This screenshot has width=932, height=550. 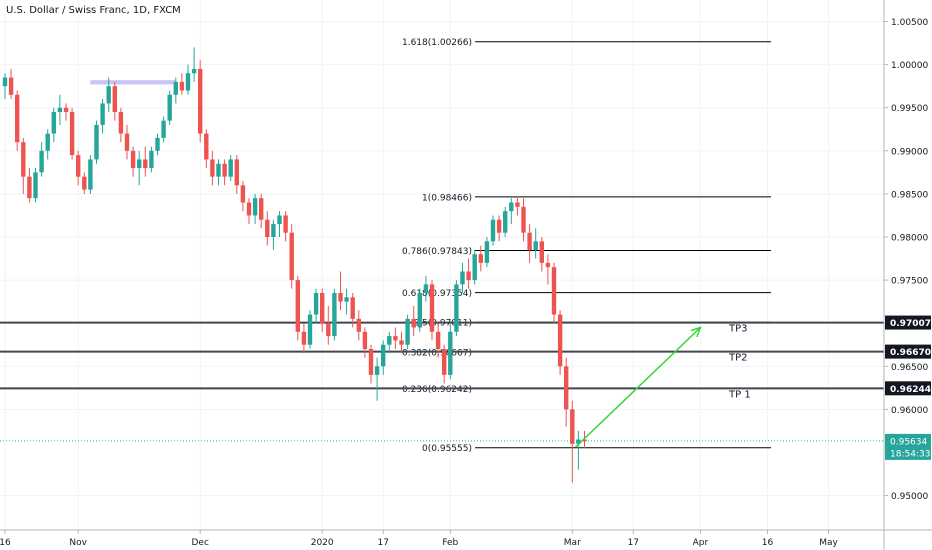 What do you see at coordinates (437, 353) in the screenshot?
I see `fib-level-label: 0.382(0.96667)` at bounding box center [437, 353].